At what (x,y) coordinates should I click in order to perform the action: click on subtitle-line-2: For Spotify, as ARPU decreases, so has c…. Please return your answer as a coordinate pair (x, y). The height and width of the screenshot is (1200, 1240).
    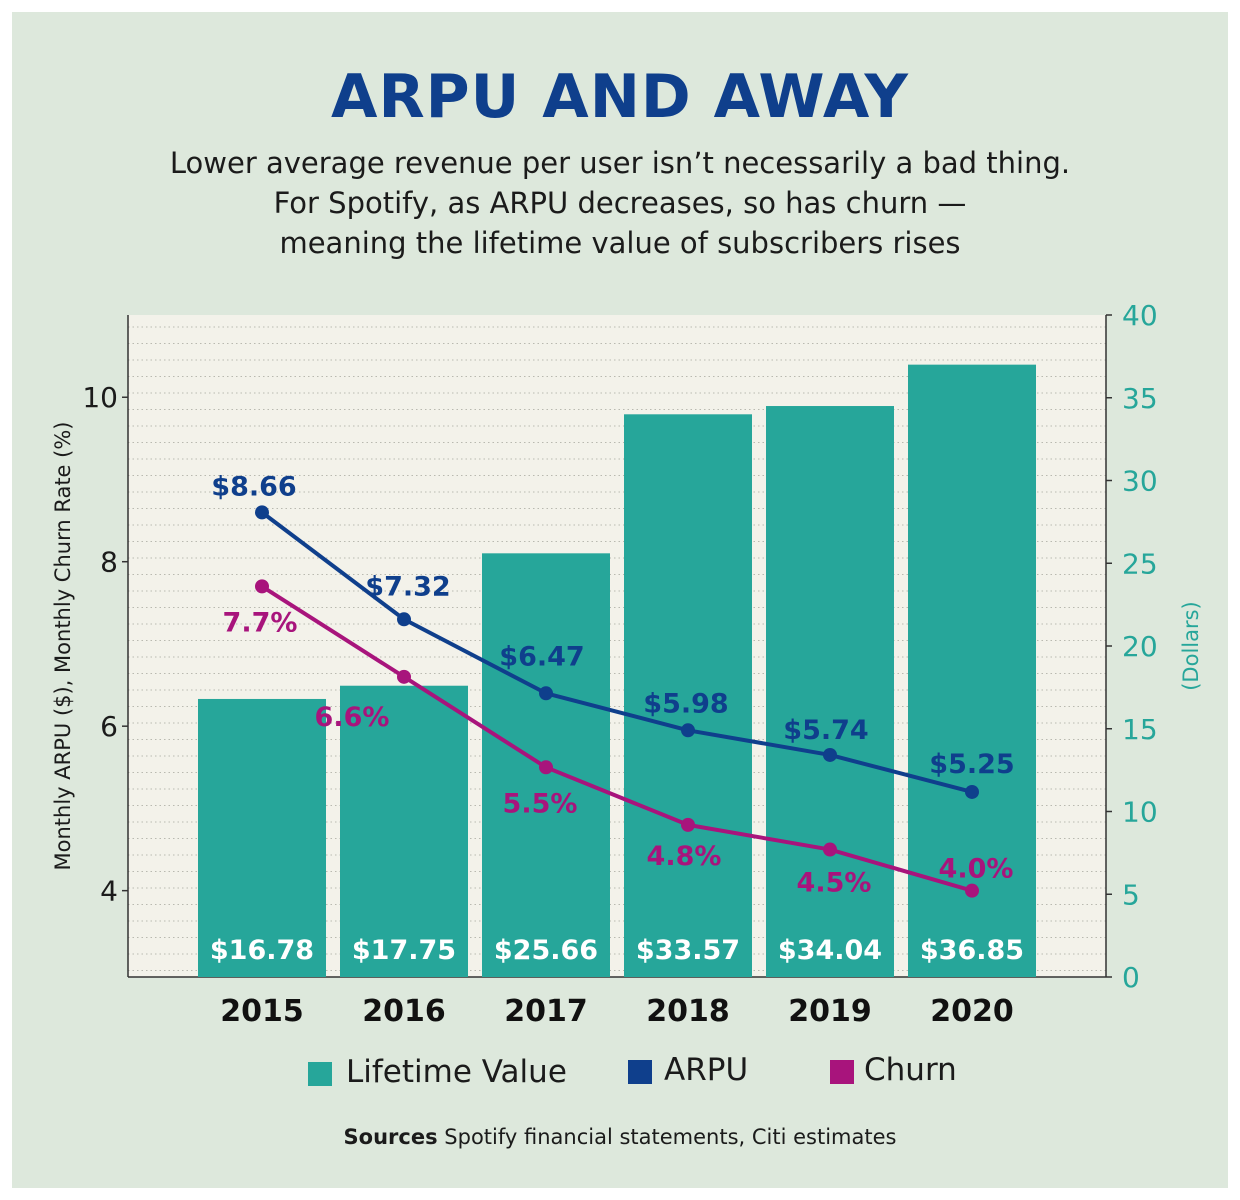
    Looking at the image, I should click on (620, 203).